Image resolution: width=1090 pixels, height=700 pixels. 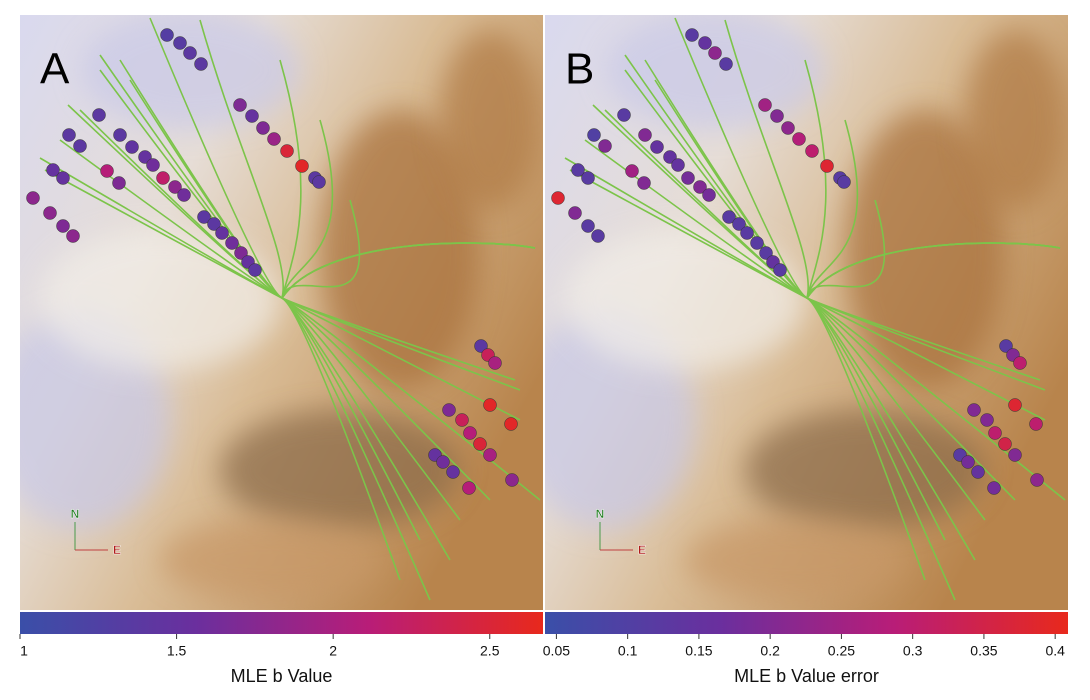 I want to click on colorbar-tick-label: 0.3, so click(x=913, y=651).